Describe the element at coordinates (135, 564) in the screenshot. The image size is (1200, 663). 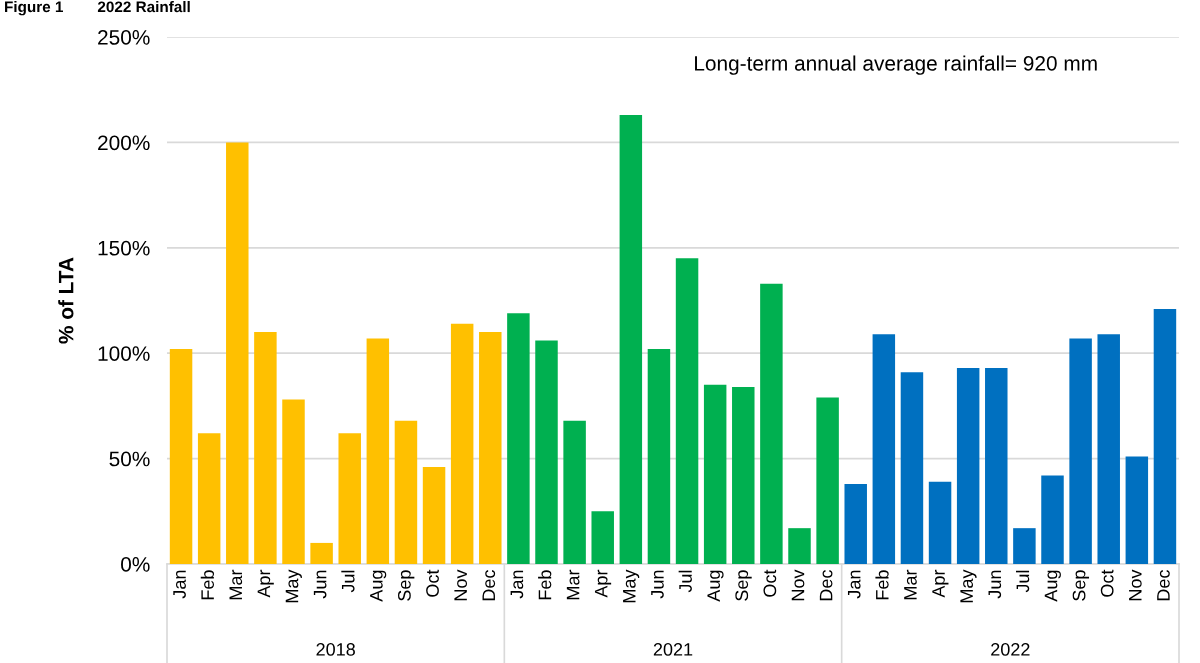
I see `y-tick-label: 0%` at that location.